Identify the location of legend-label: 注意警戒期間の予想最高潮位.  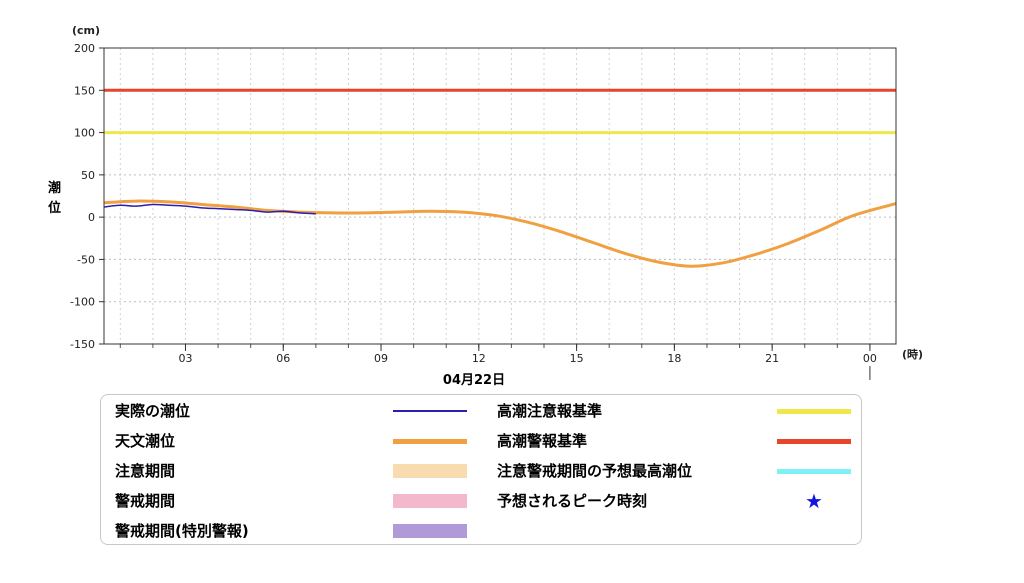
(595, 471).